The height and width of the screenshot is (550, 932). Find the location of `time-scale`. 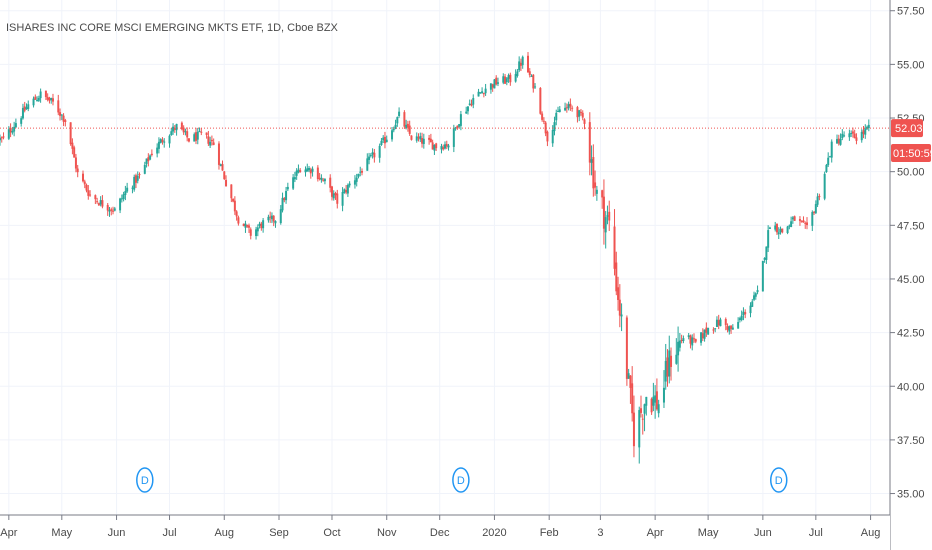

time-scale is located at coordinates (445, 532).